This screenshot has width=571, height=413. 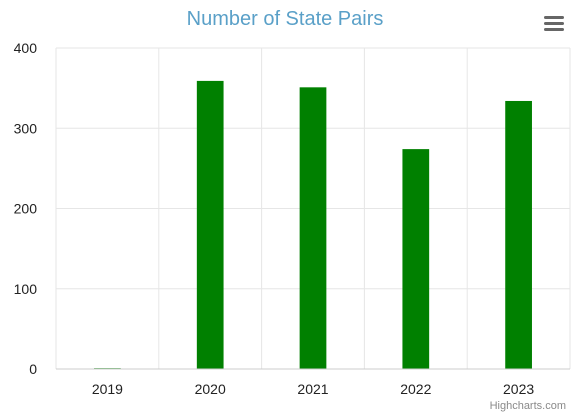 What do you see at coordinates (416, 259) in the screenshot?
I see `bar-2022` at bounding box center [416, 259].